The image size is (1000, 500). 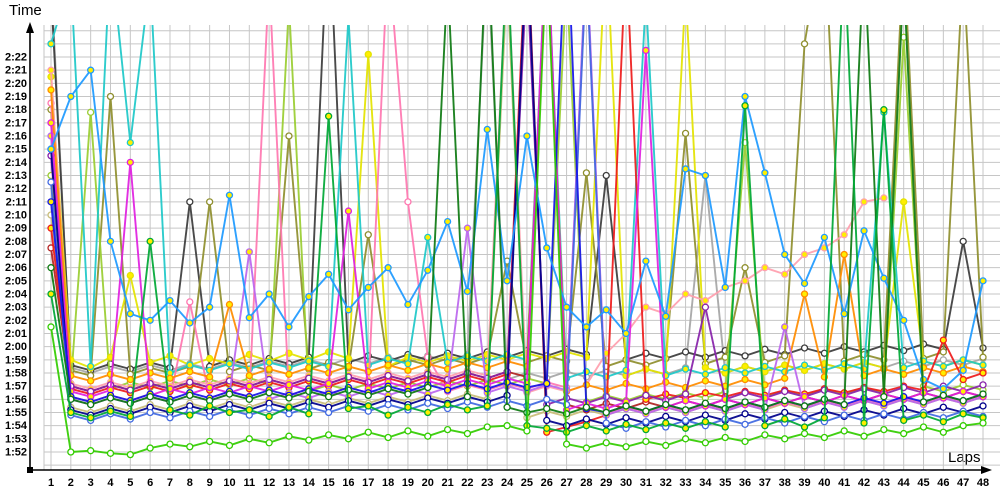 What do you see at coordinates (16, 413) in the screenshot?
I see `y-tick-label: 1:55` at bounding box center [16, 413].